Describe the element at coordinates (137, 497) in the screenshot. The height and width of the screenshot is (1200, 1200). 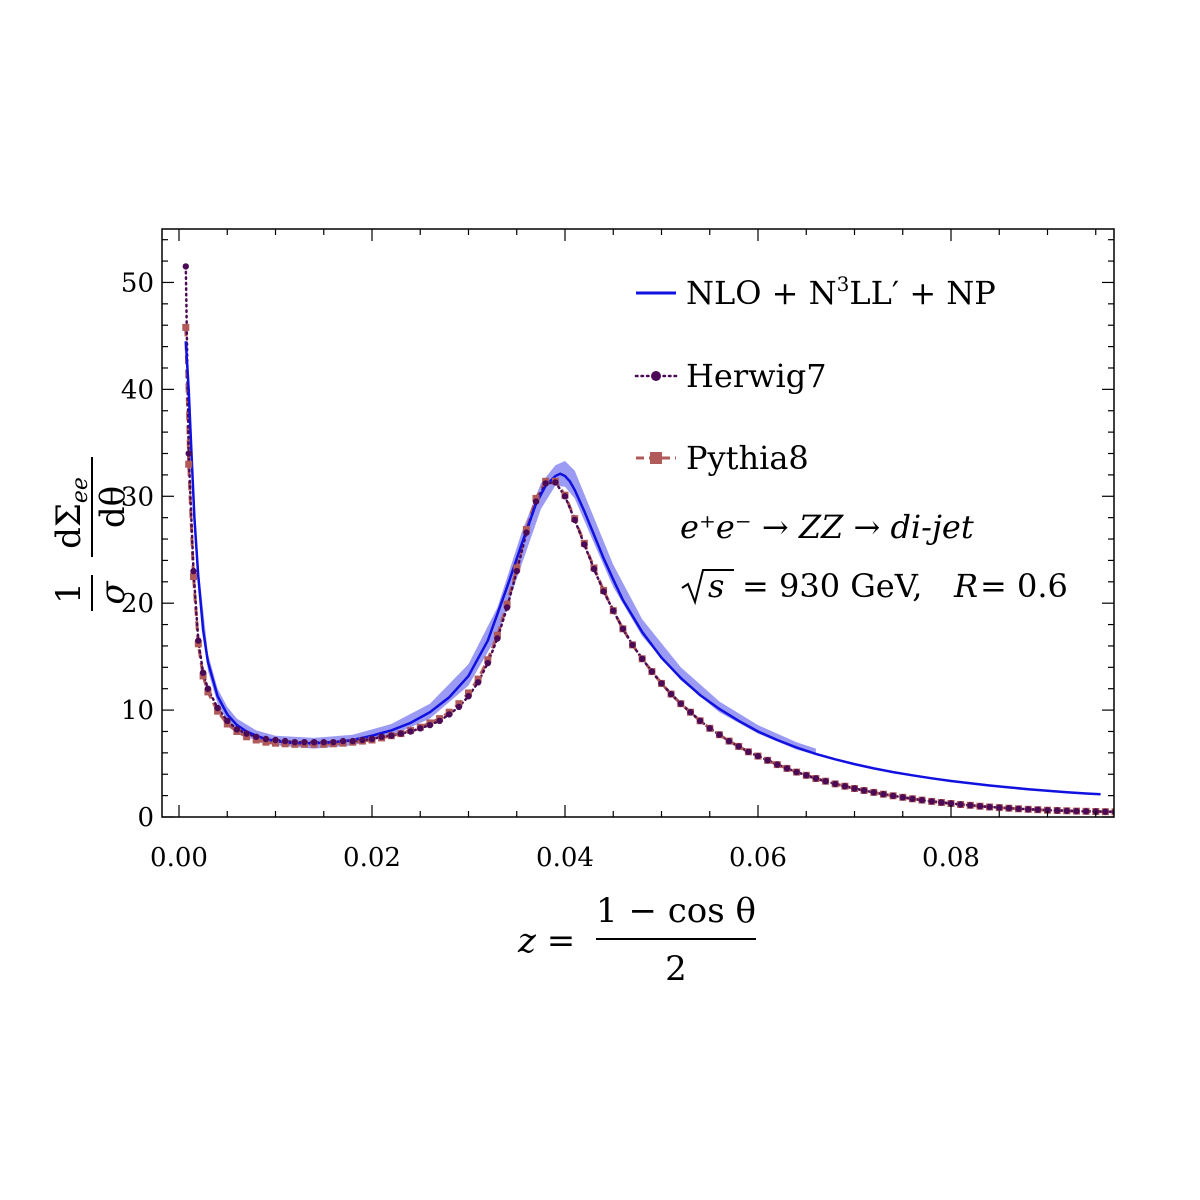
I see `y-tick-label: 30` at that location.